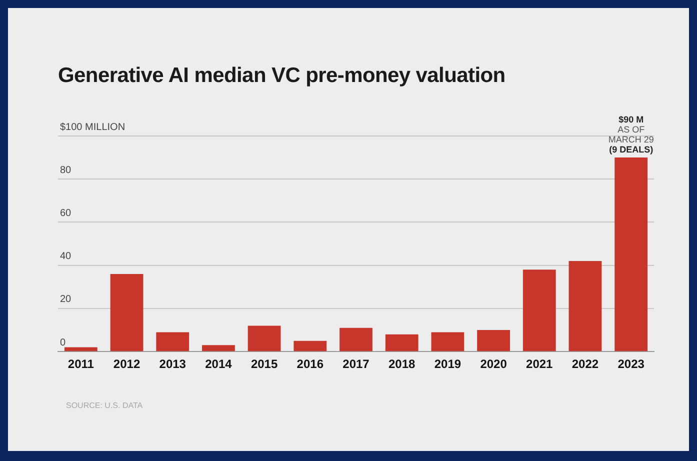 The width and height of the screenshot is (697, 461). I want to click on y-tick-label: 0, so click(63, 342).